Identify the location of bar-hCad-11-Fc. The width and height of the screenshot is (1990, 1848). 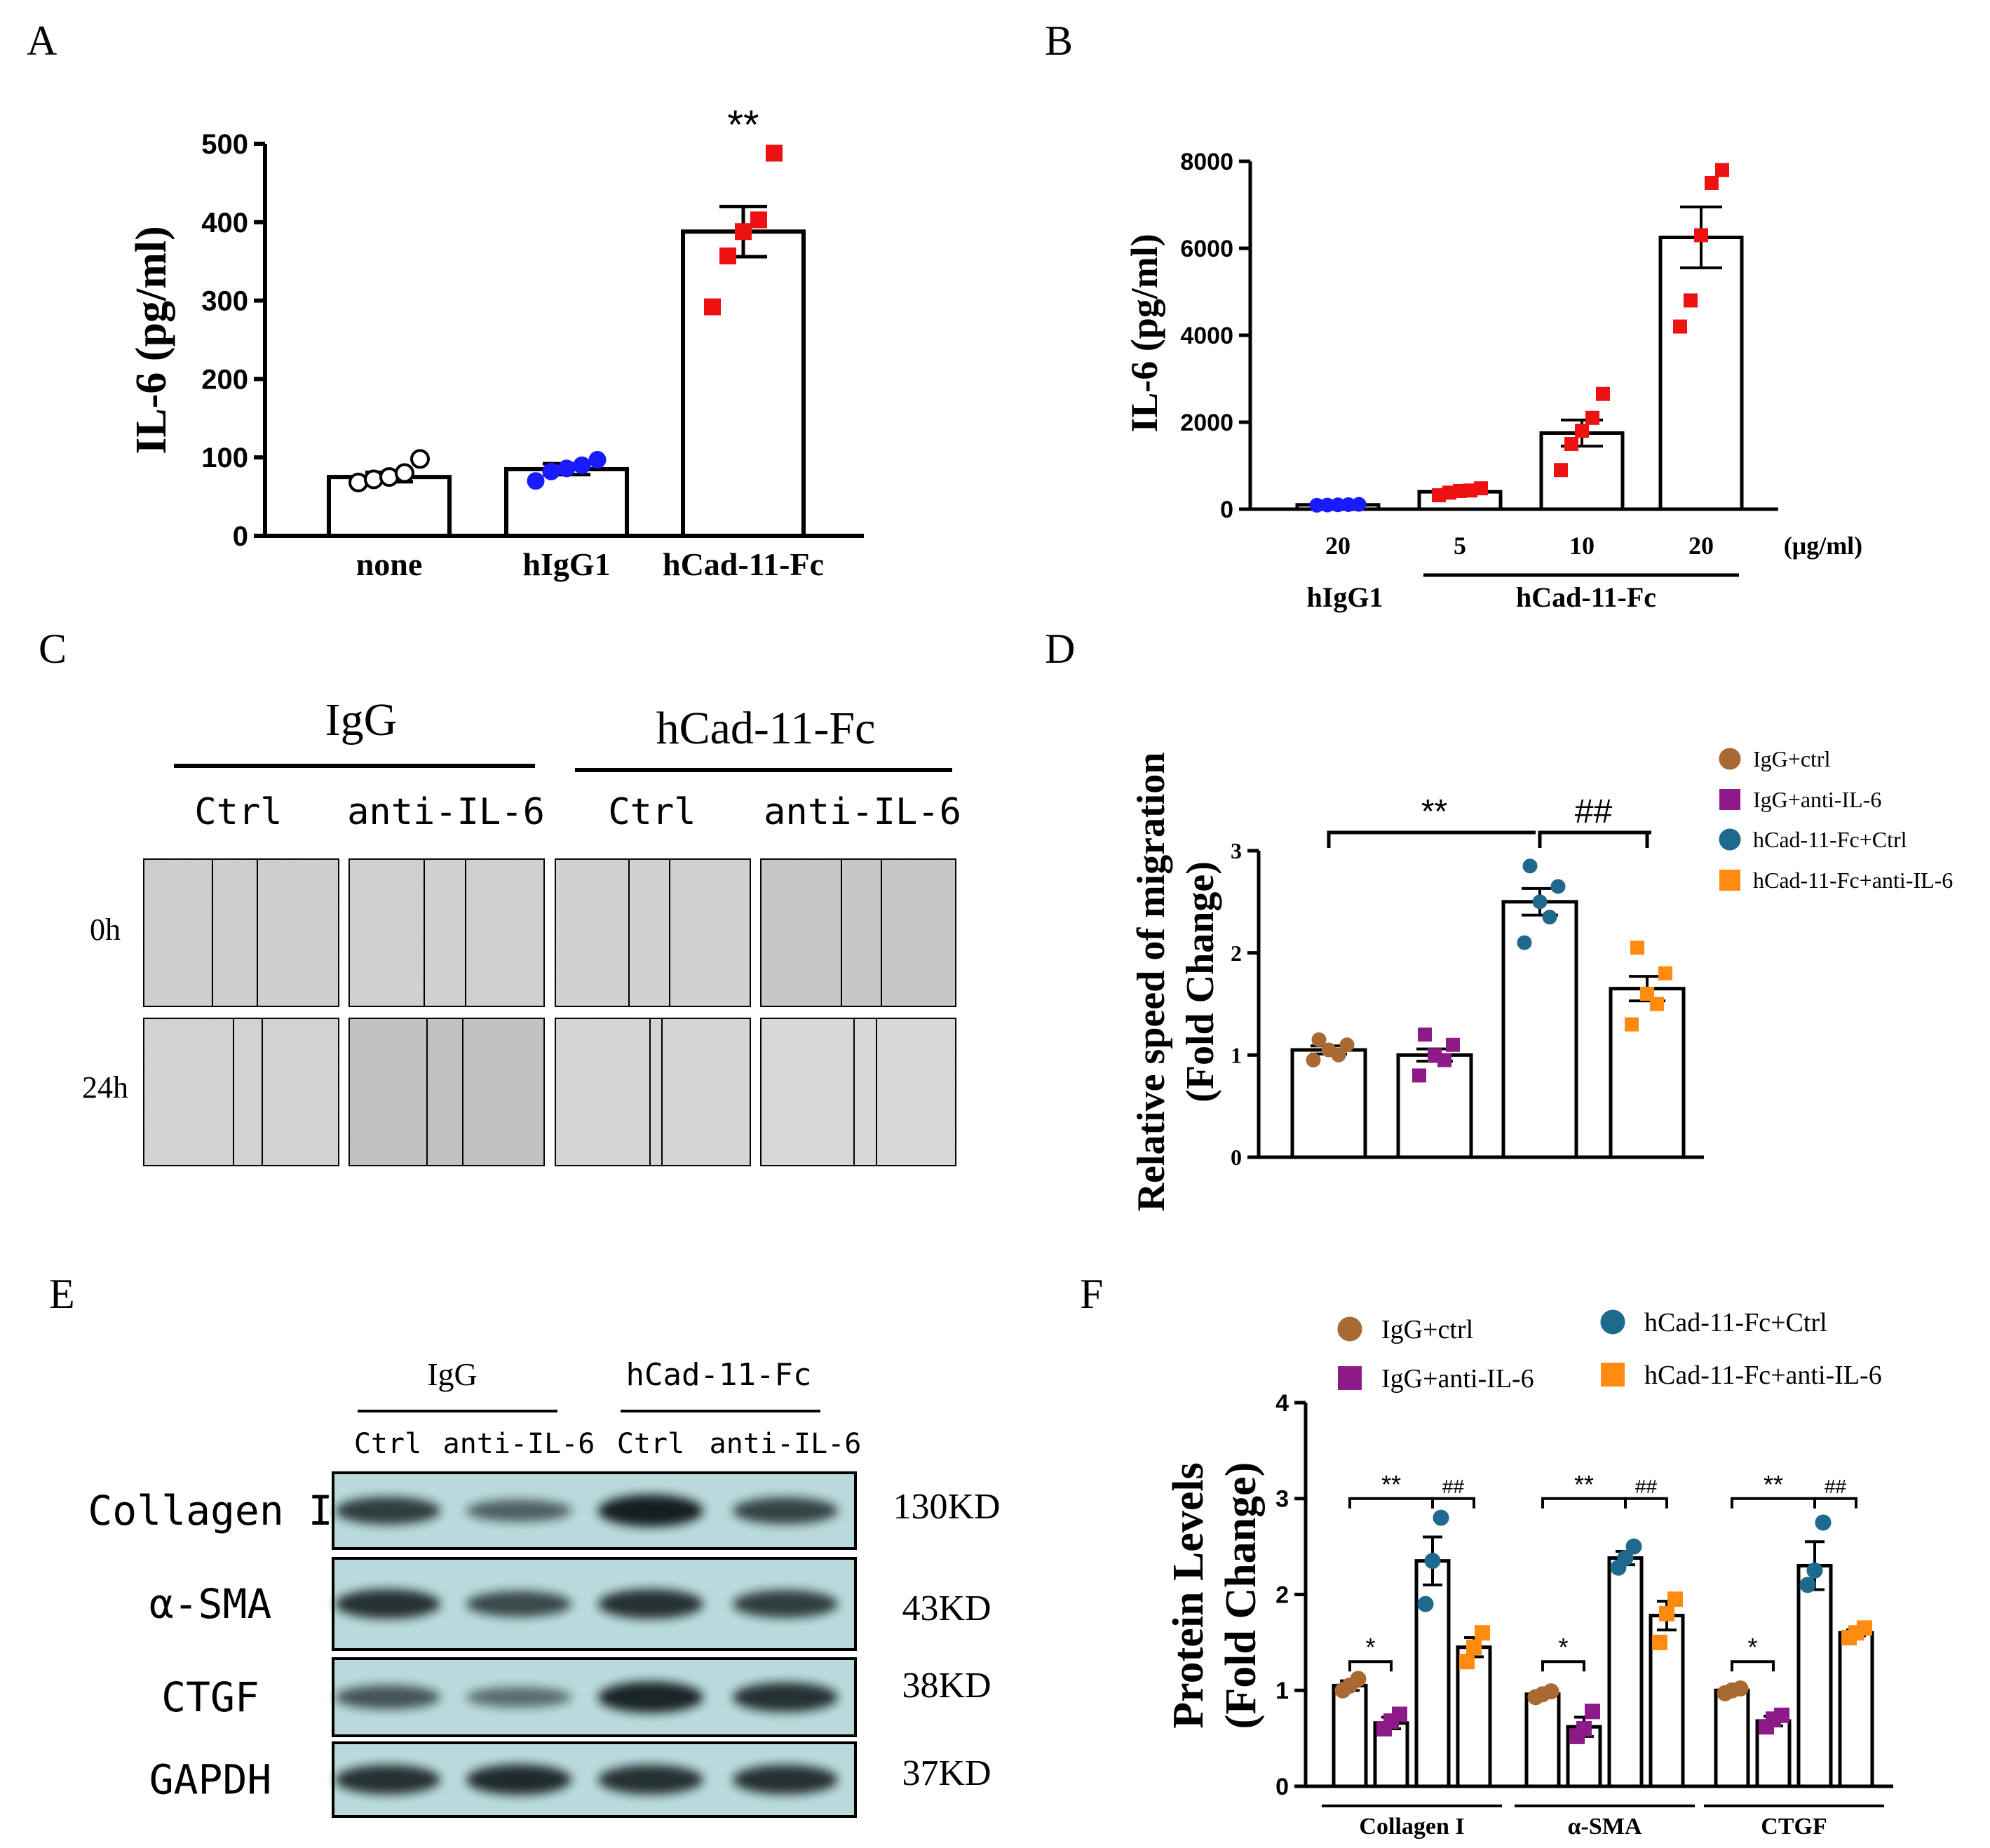
(743, 383).